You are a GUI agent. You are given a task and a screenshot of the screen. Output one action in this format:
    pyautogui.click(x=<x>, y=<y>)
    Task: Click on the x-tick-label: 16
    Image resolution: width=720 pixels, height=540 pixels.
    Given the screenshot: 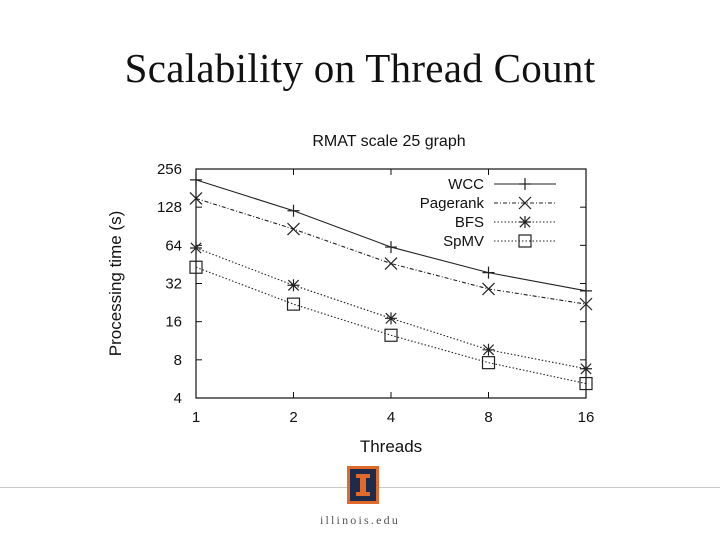 What is the action you would take?
    pyautogui.click(x=586, y=417)
    